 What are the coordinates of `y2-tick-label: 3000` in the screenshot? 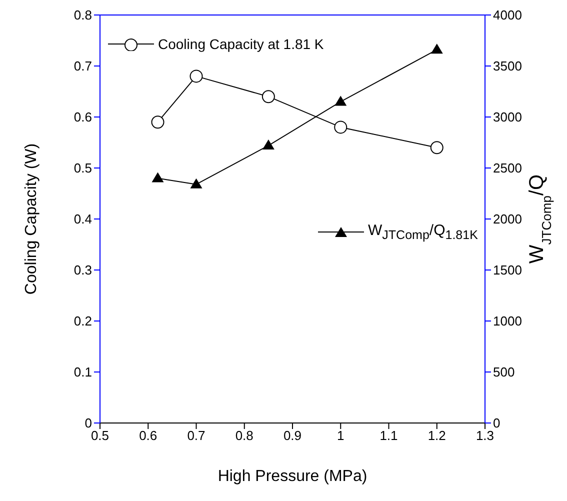 It's located at (507, 117).